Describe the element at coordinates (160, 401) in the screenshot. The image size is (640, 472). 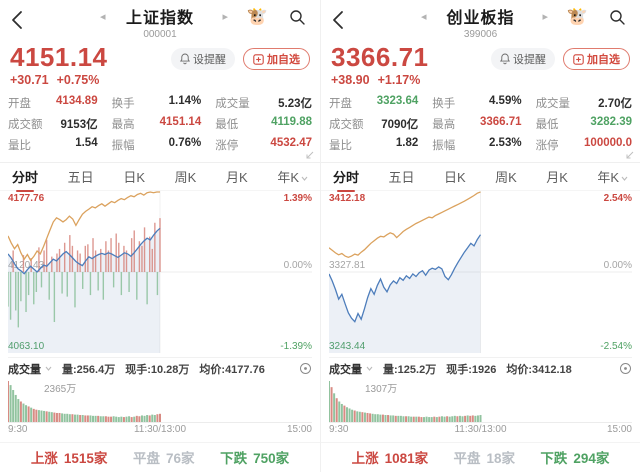
I see `volume-chart: 2365万` at that location.